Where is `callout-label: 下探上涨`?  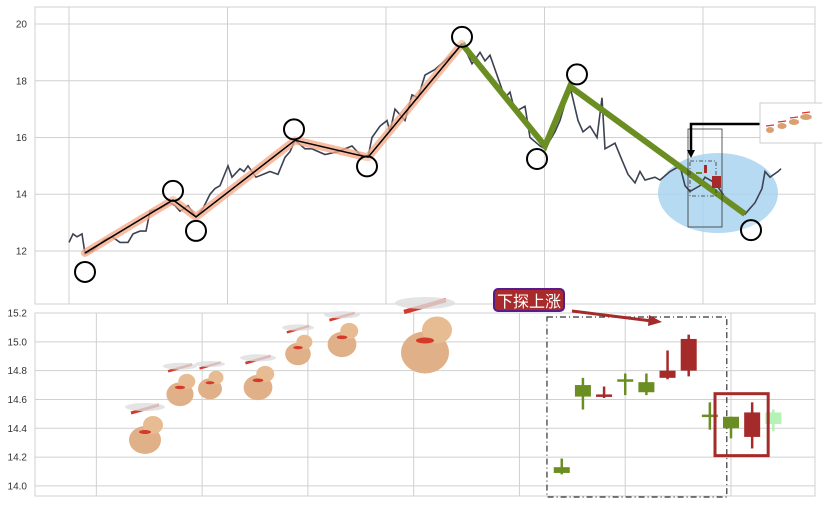
callout-label: 下探上涨 is located at coordinates (529, 300).